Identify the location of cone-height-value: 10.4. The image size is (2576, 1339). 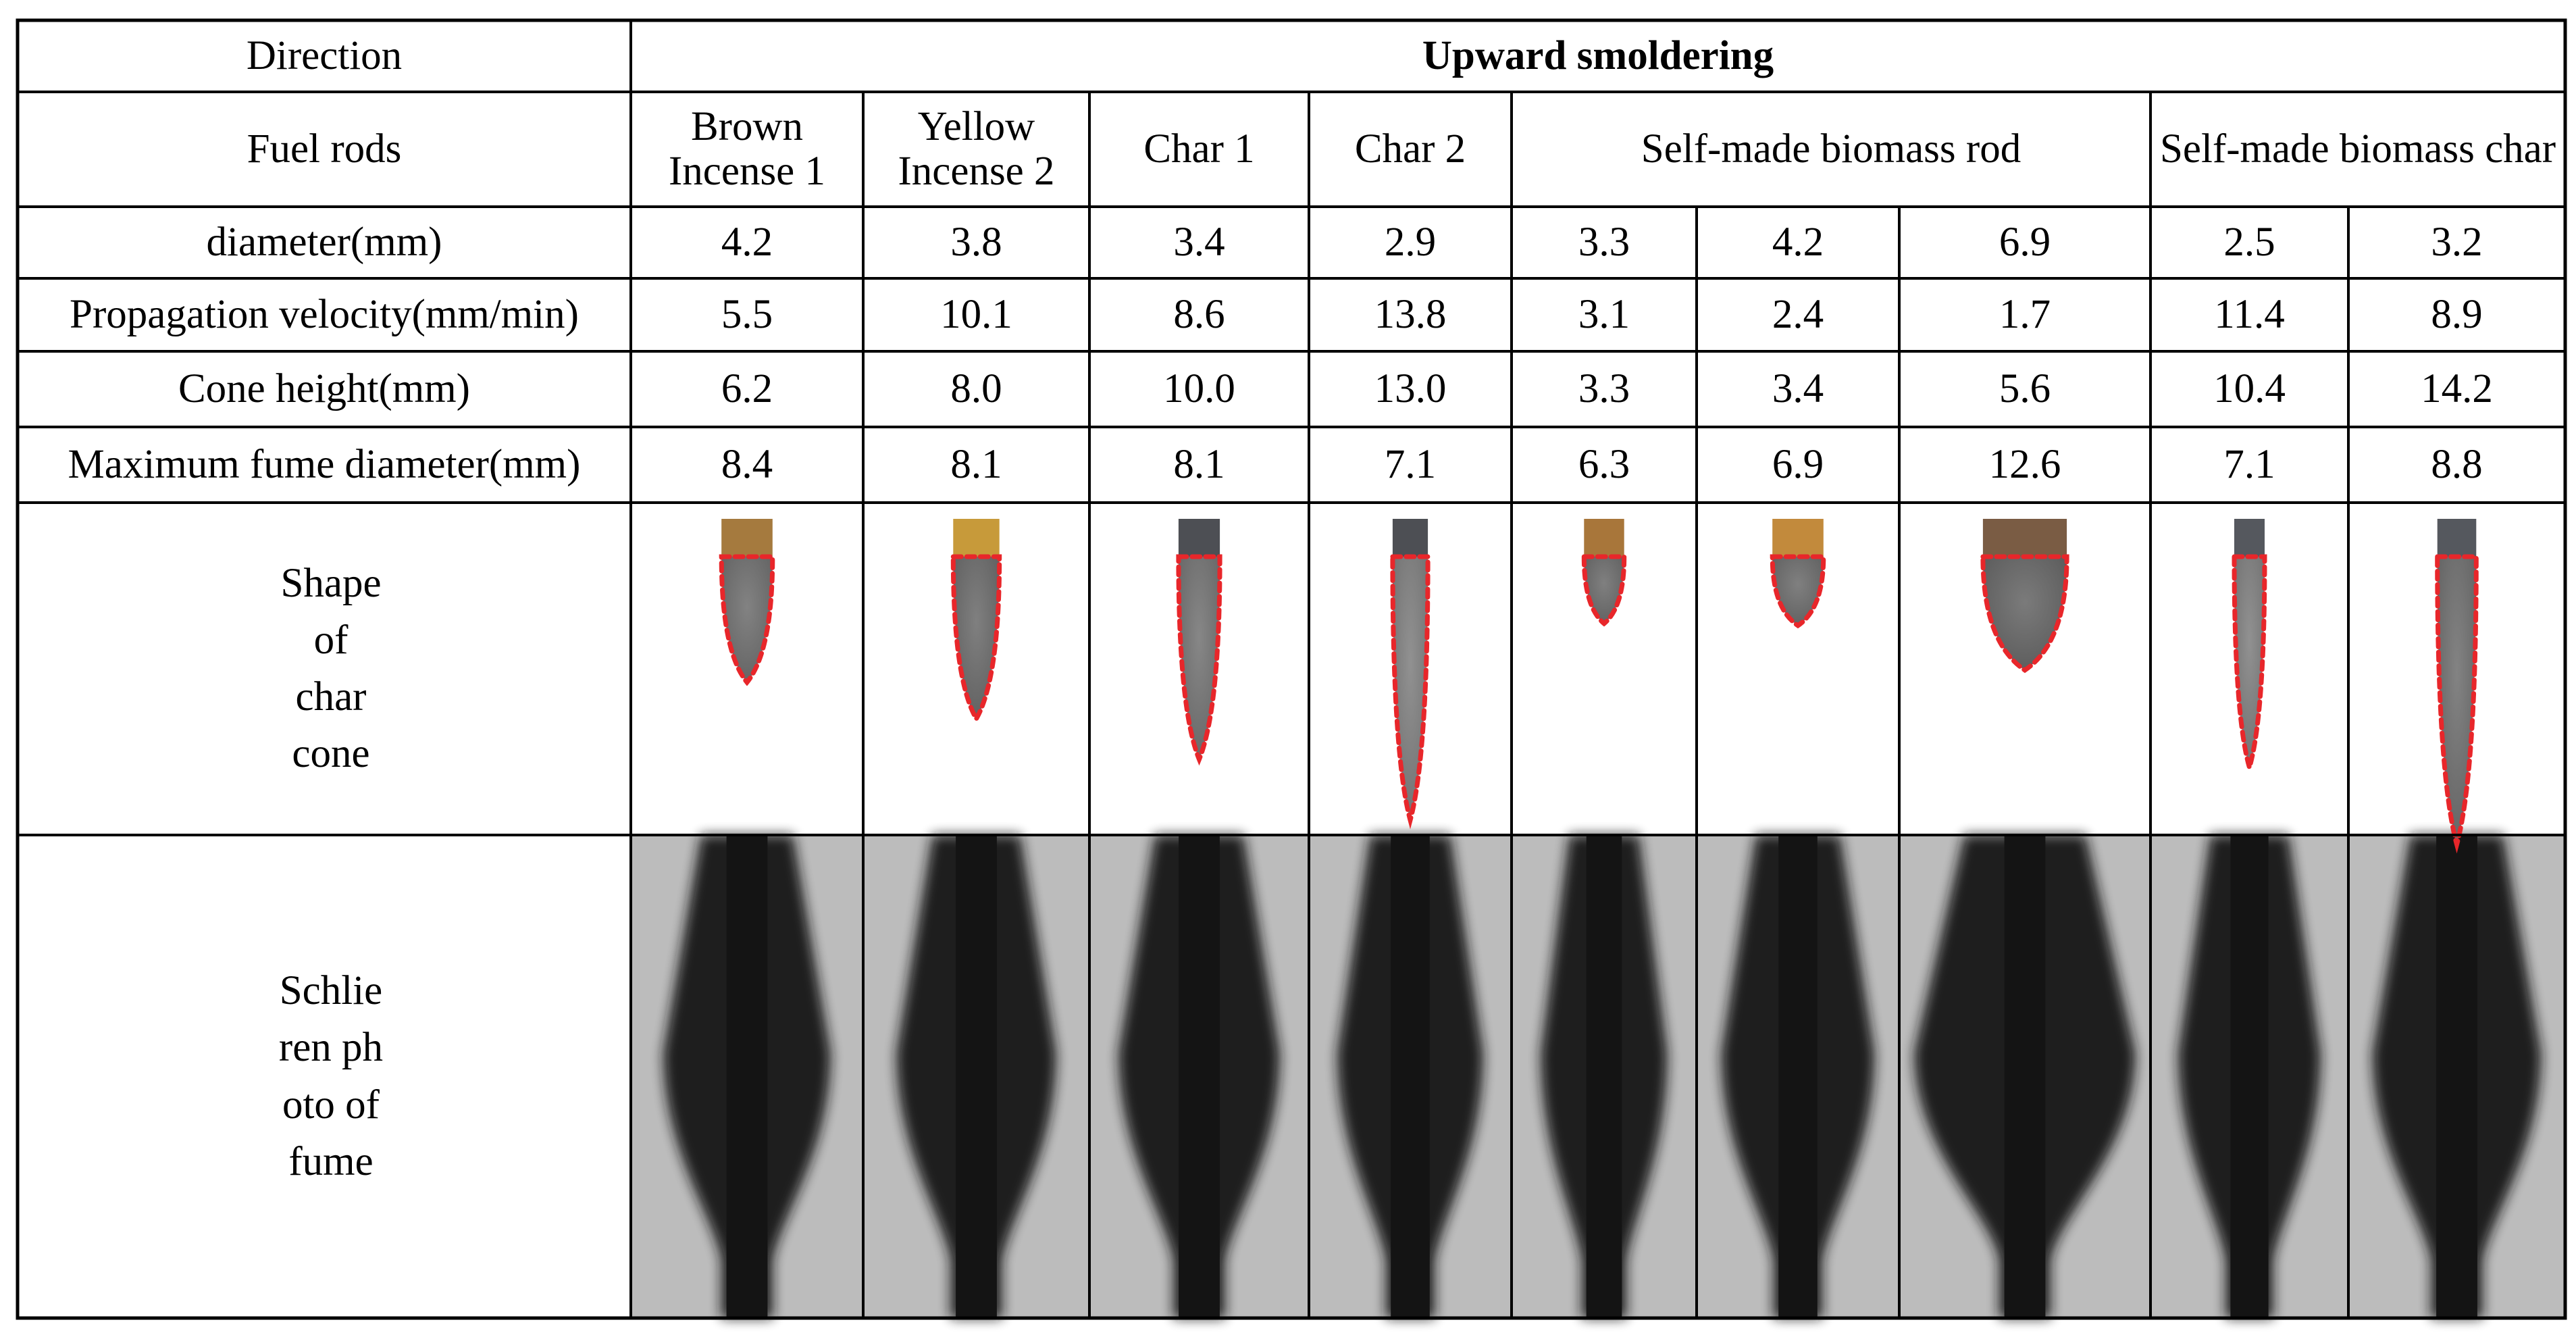
(2249, 389).